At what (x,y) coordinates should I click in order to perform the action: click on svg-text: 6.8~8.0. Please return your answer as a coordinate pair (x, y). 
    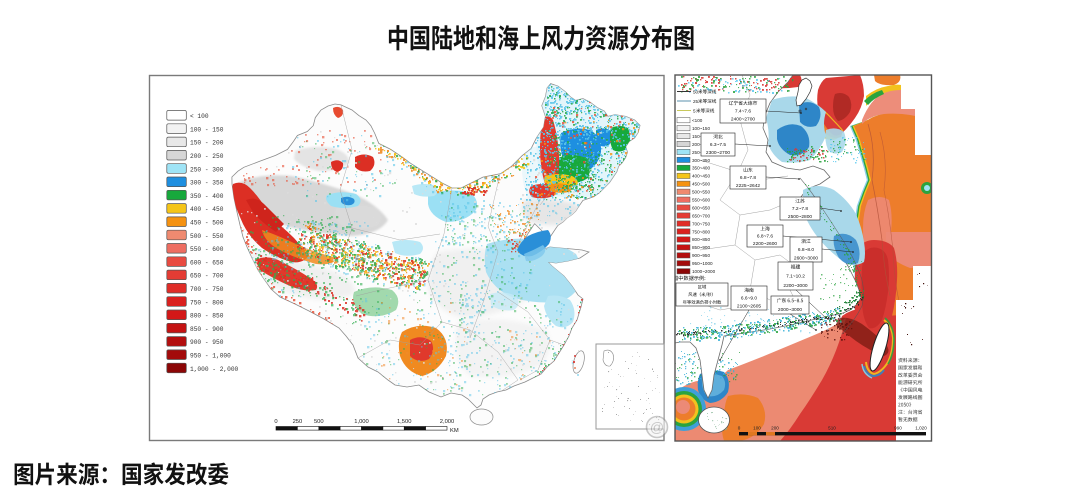
    Looking at the image, I should click on (806, 250).